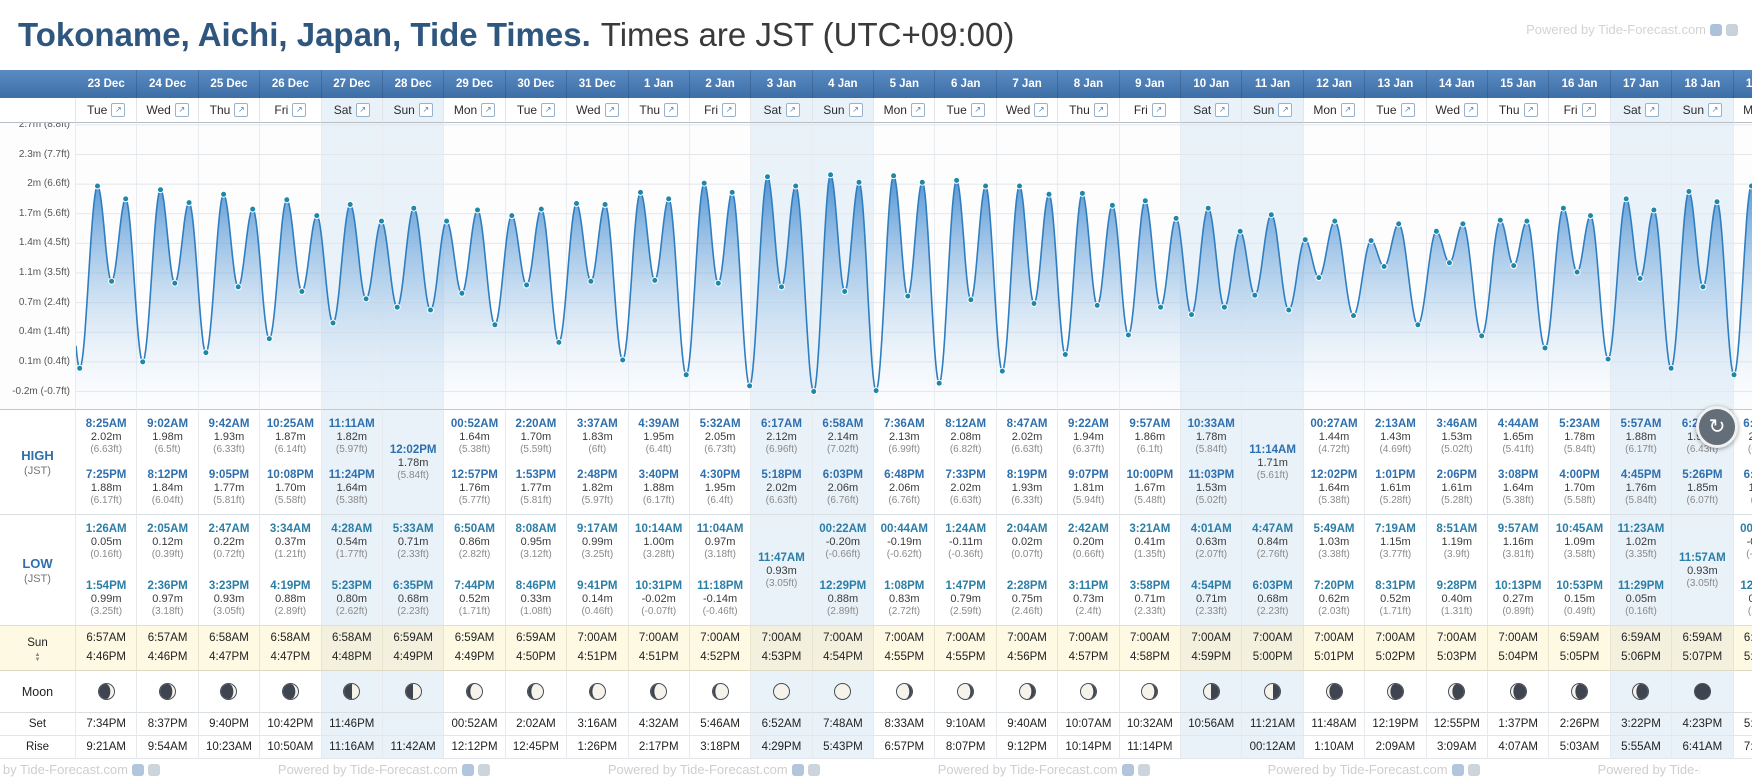 This screenshot has width=1752, height=780. I want to click on tide-height-m: 0.27m, so click(1518, 599).